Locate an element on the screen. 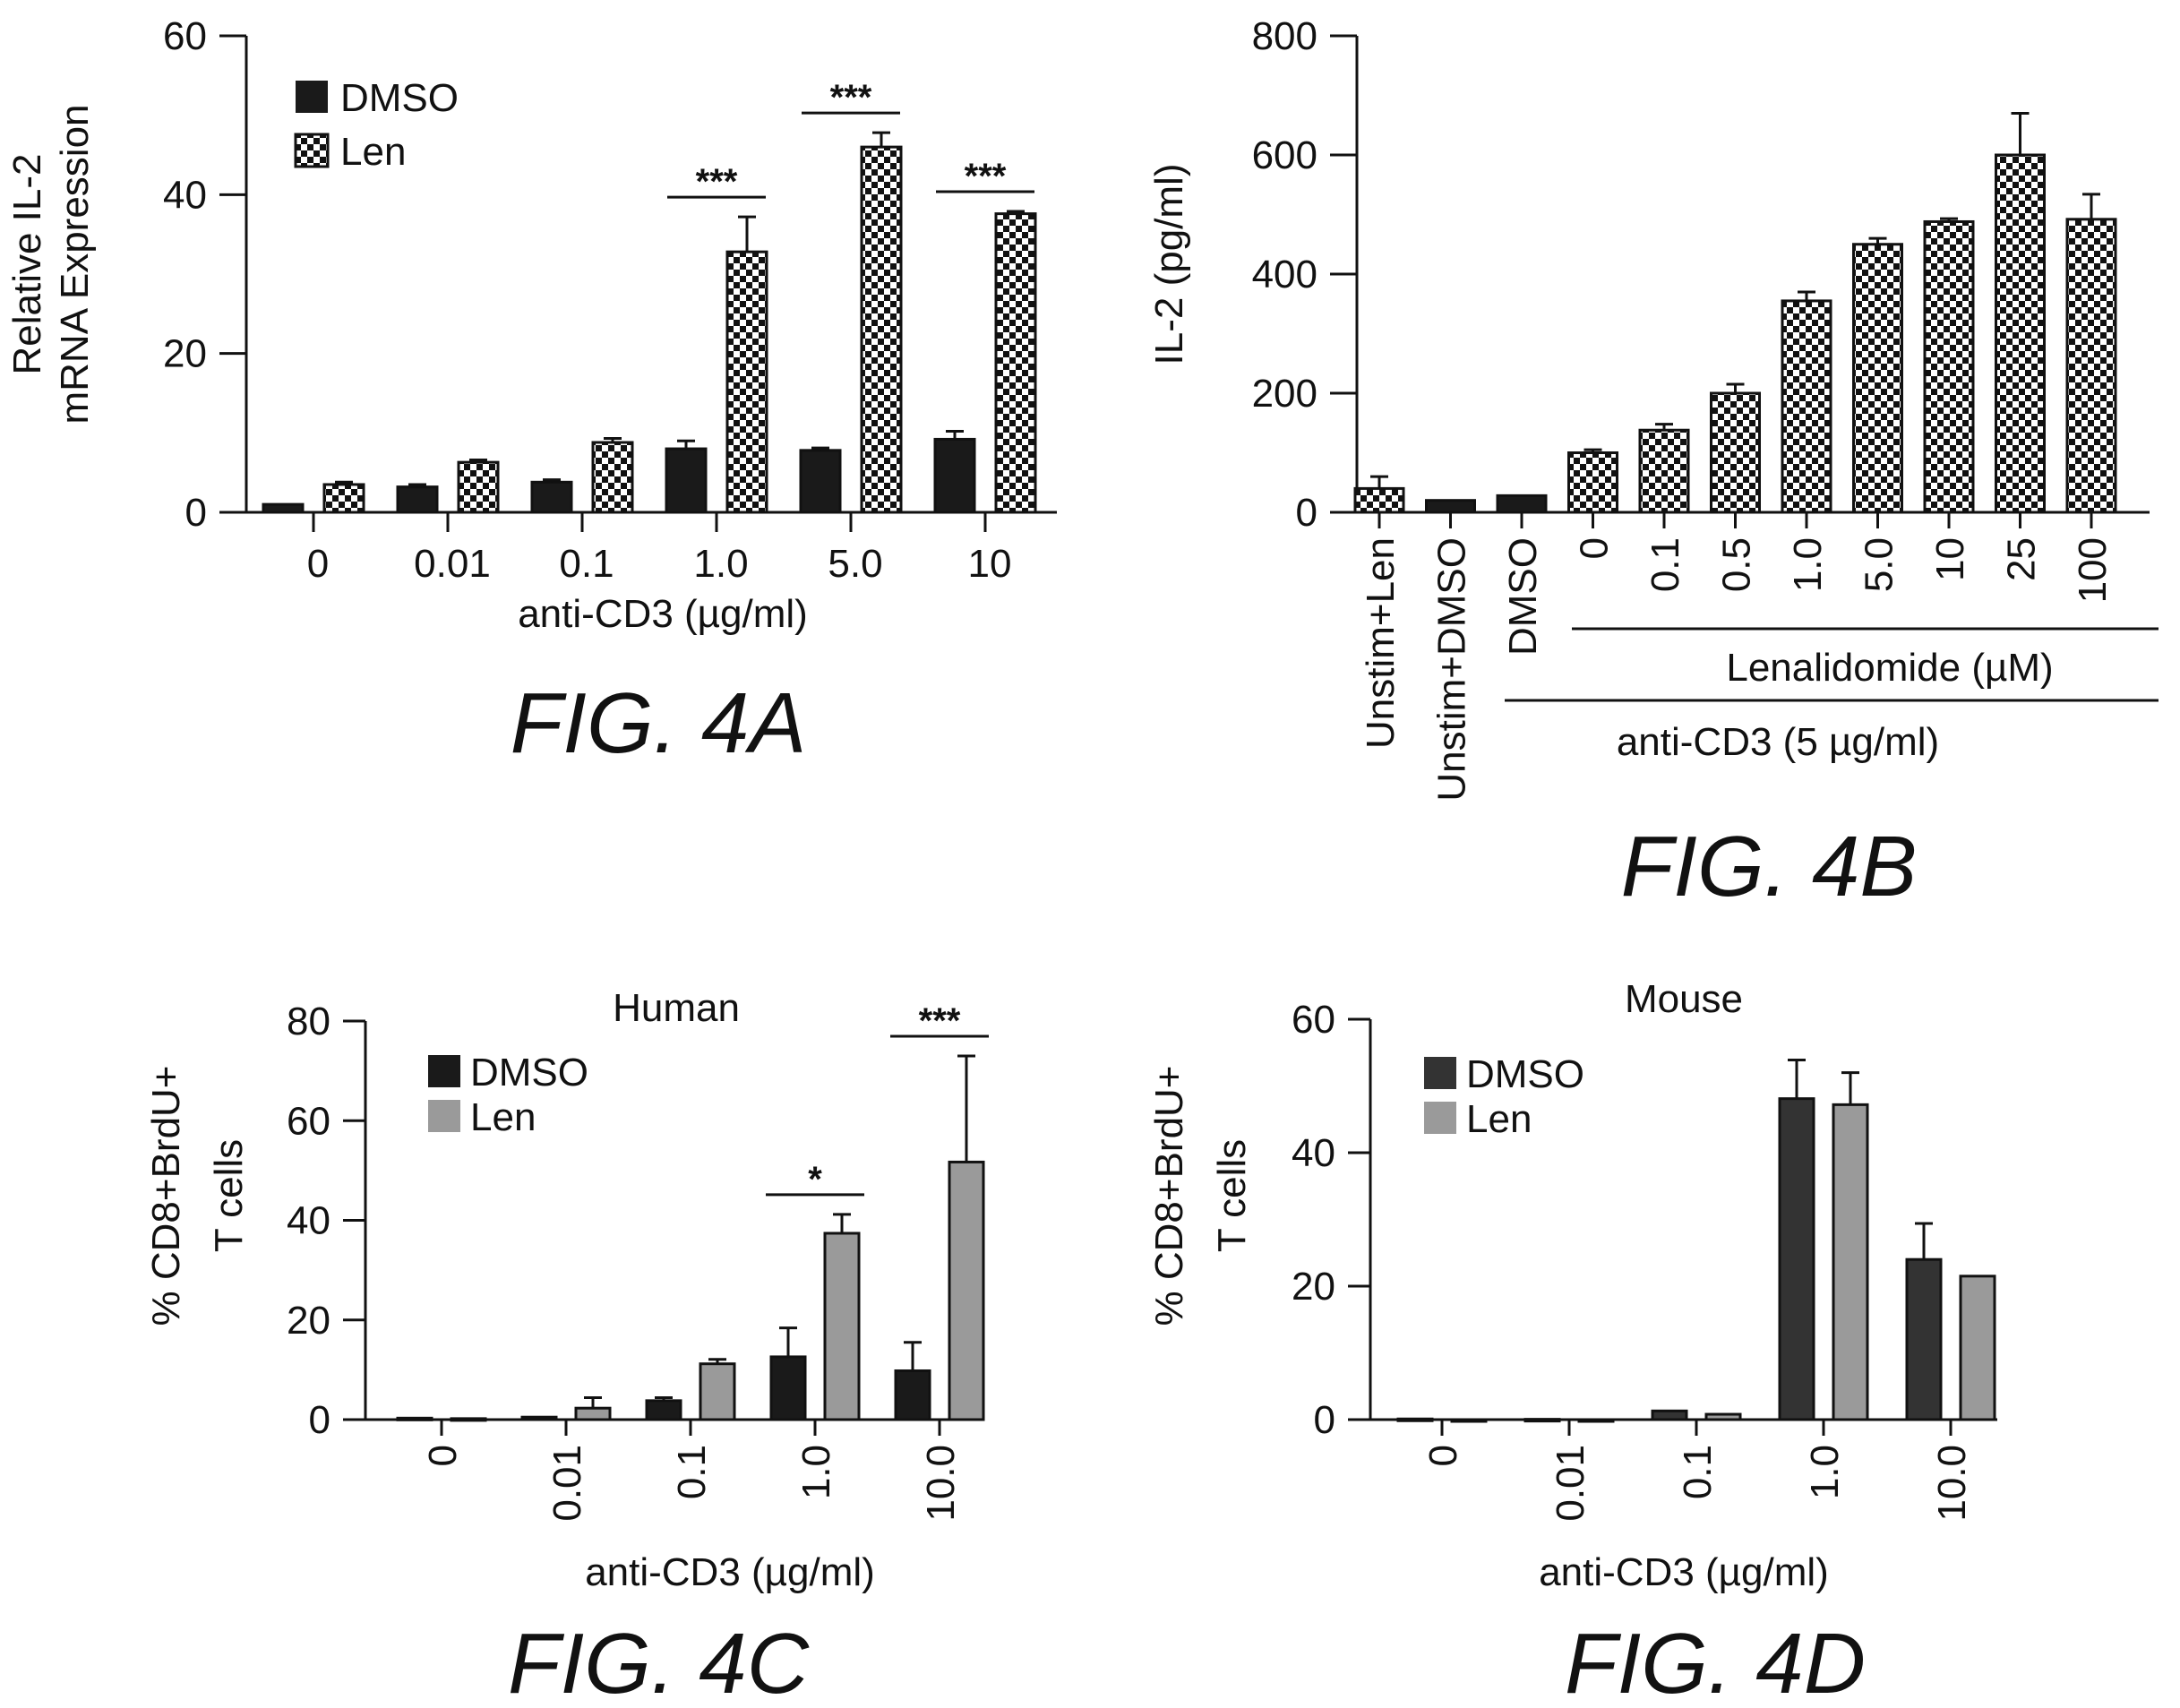 The width and height of the screenshot is (2180, 1708). panel-4c-legend-dmso: DMSO is located at coordinates (529, 1072).